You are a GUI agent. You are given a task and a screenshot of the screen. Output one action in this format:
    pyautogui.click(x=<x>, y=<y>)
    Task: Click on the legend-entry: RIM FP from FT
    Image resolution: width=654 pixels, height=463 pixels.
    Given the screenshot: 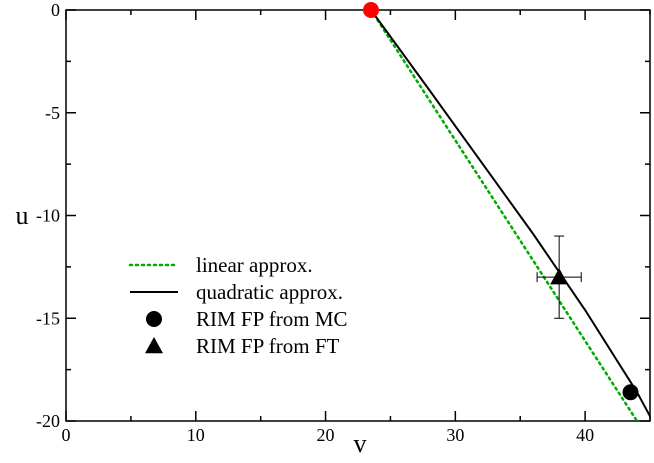 What is the action you would take?
    pyautogui.click(x=242, y=346)
    